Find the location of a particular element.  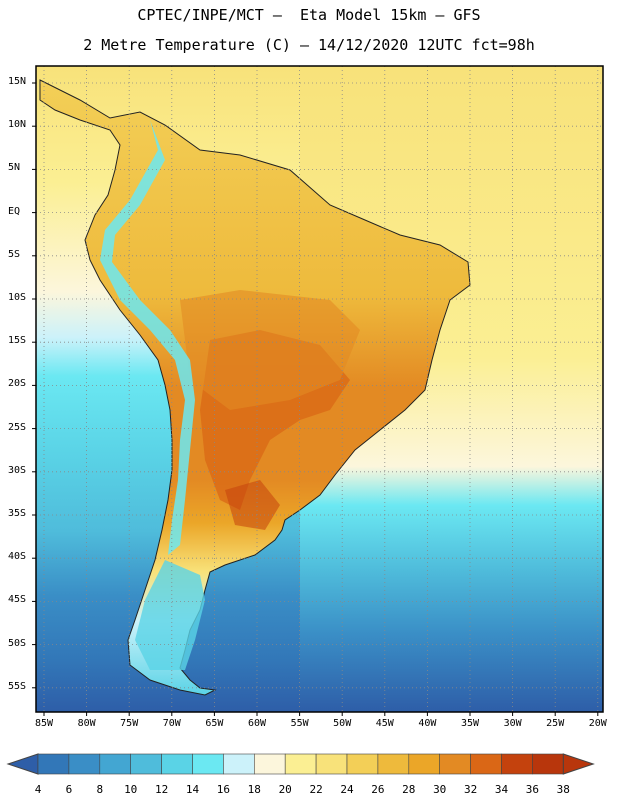

lat-label: 15N is located at coordinates (17, 81).